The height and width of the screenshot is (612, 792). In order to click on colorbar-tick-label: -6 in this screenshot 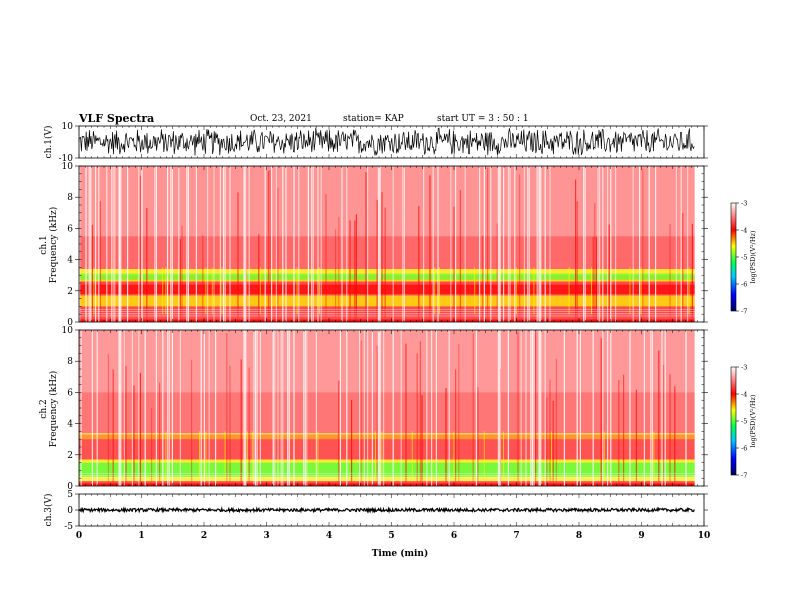, I will do `click(744, 285)`.